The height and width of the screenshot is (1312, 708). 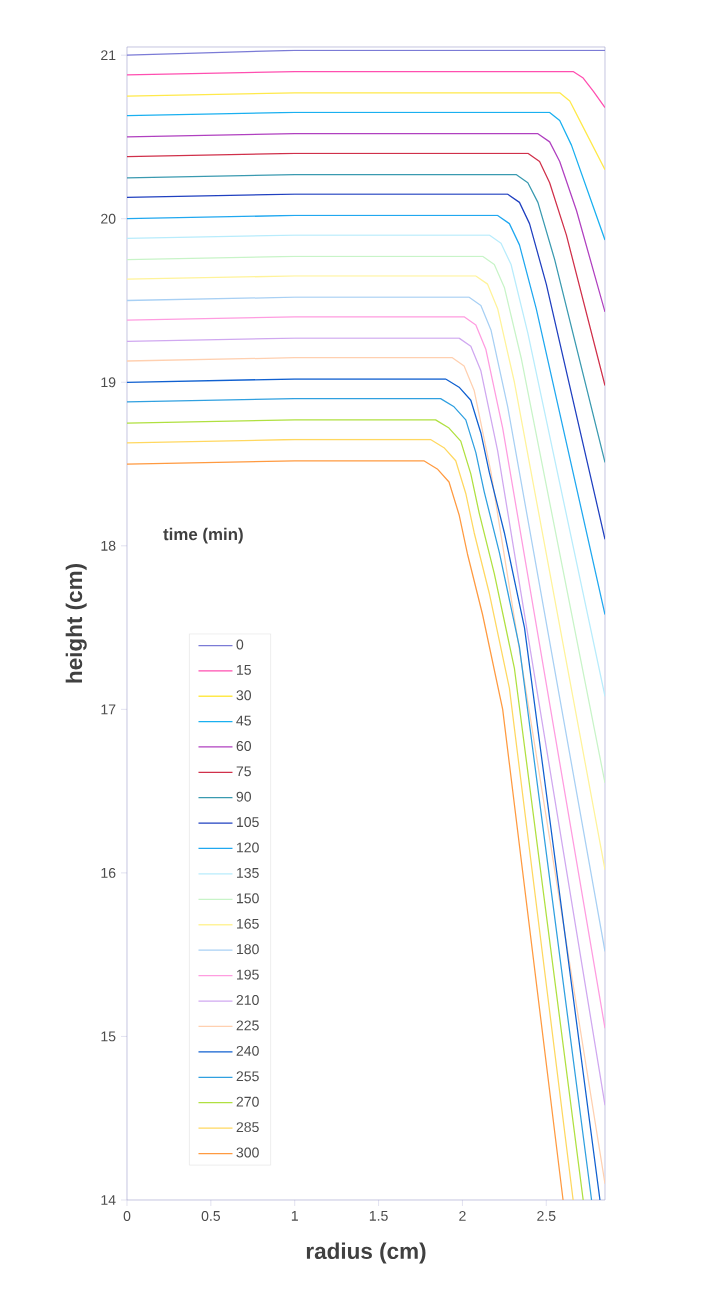 What do you see at coordinates (248, 923) in the screenshot?
I see `legend-label: 165` at bounding box center [248, 923].